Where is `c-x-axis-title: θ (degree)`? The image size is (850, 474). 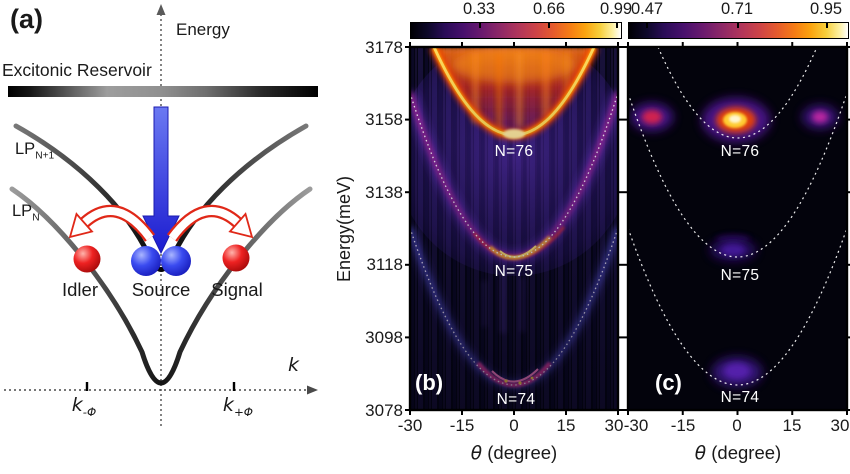 c-x-axis-title: θ (degree) is located at coordinates (738, 453).